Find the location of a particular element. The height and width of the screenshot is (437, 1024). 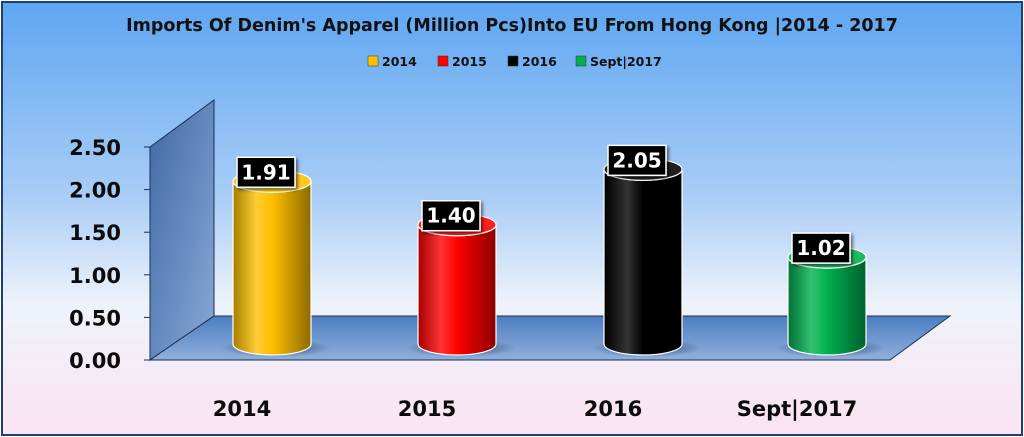

legend-item-sept-2017: Sept|2017 is located at coordinates (618, 61).